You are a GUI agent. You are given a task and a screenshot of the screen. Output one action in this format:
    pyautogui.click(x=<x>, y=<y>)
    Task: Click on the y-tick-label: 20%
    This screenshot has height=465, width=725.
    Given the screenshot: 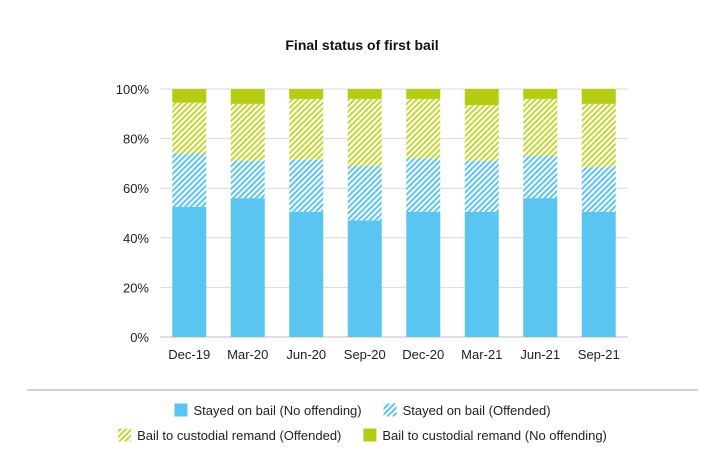 What is the action you would take?
    pyautogui.click(x=136, y=287)
    